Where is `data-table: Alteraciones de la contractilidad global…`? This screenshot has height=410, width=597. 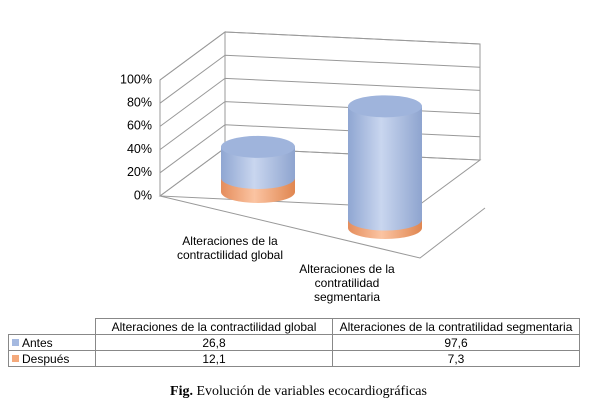
data-table: Alteraciones de la contractilidad global… is located at coordinates (294, 342).